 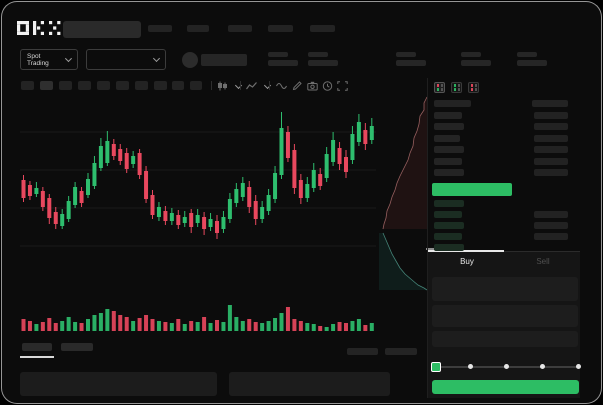 I want to click on pair-name-placeholder, so click(x=224, y=60).